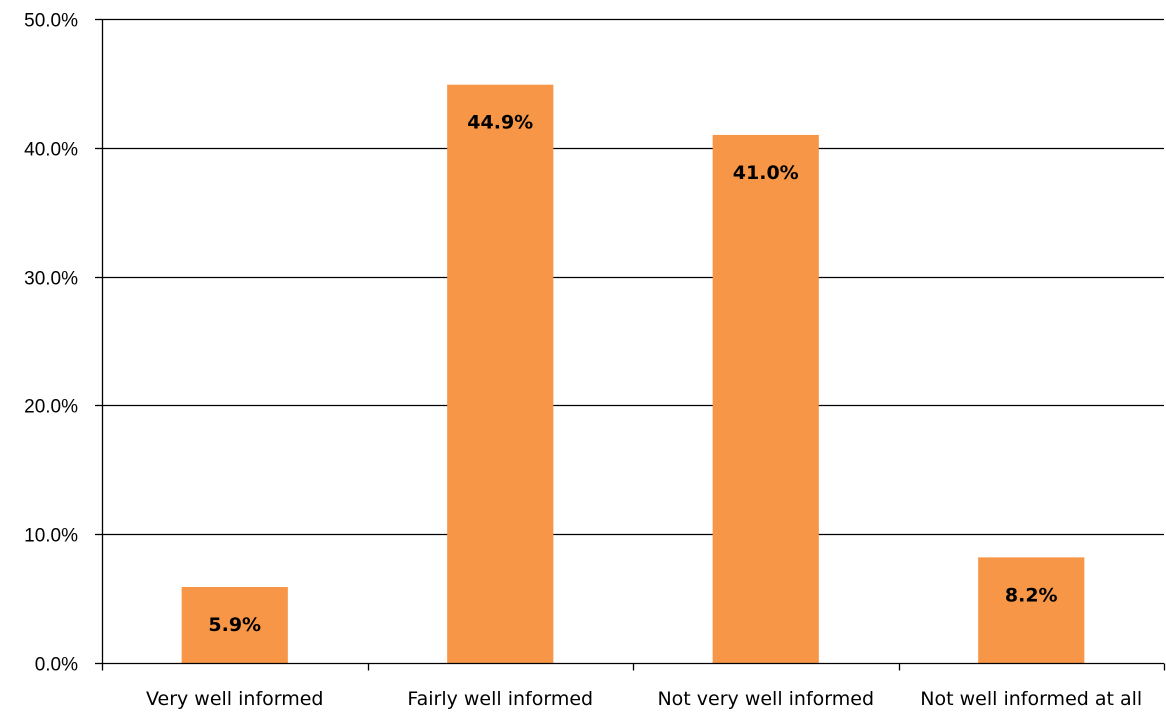  Describe the element at coordinates (766, 173) in the screenshot. I see `data-label: 41.0%` at that location.